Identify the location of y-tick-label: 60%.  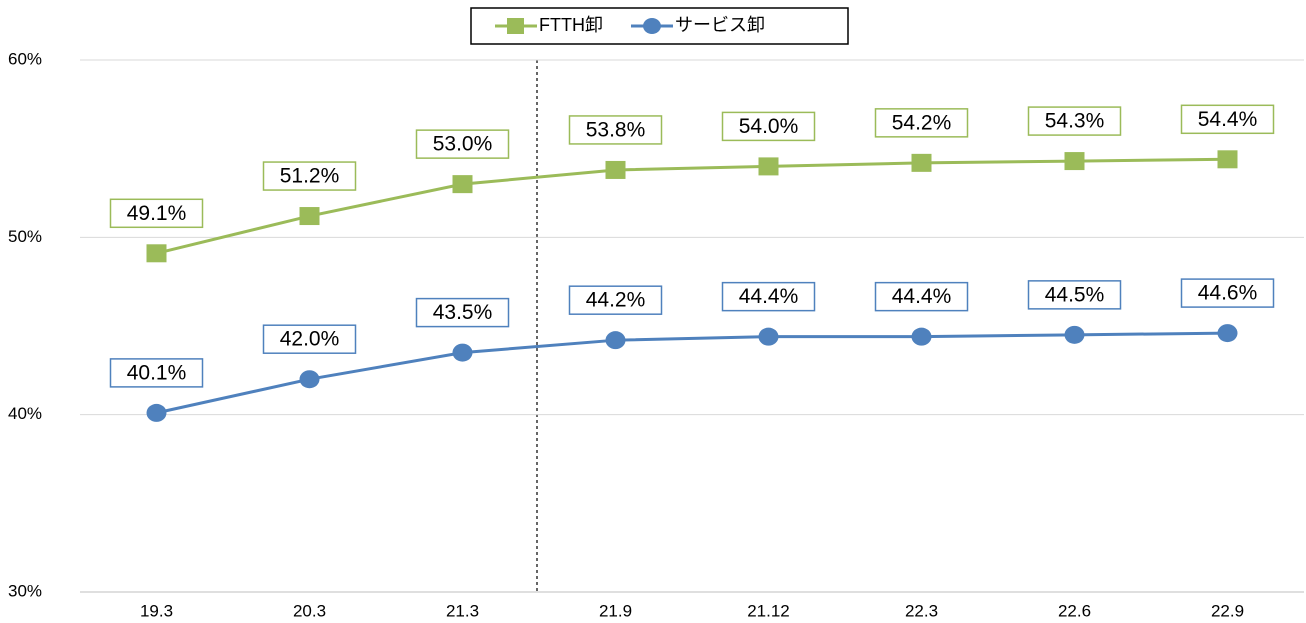
(25, 58).